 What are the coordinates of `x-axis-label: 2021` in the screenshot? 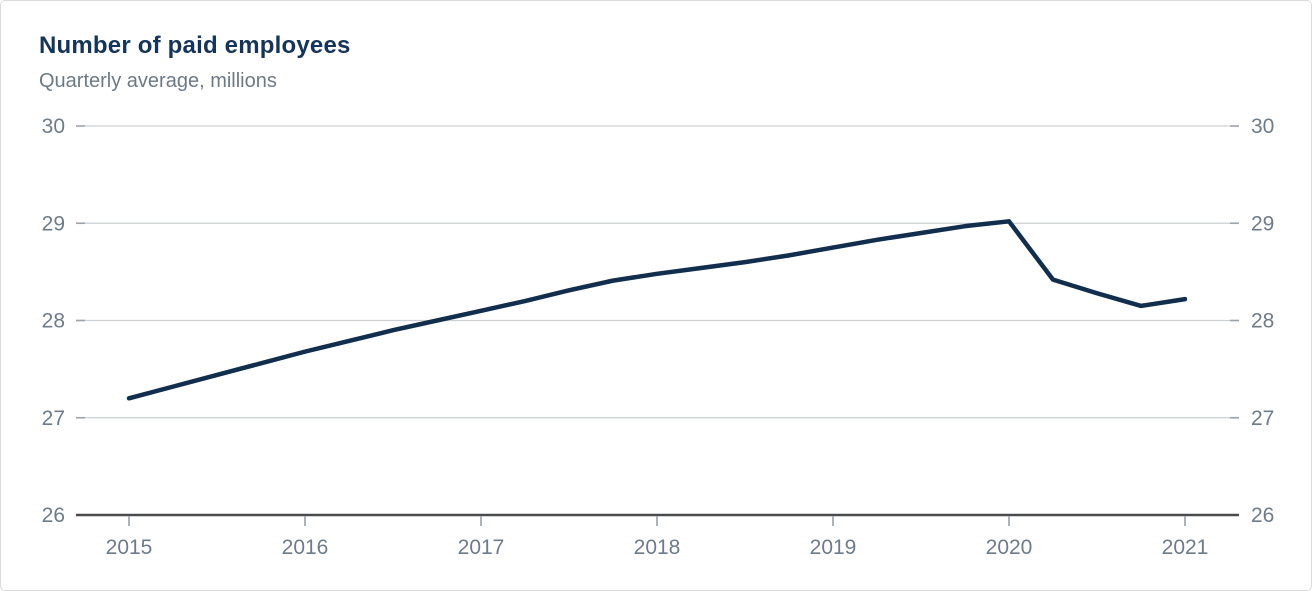 It's located at (1185, 547).